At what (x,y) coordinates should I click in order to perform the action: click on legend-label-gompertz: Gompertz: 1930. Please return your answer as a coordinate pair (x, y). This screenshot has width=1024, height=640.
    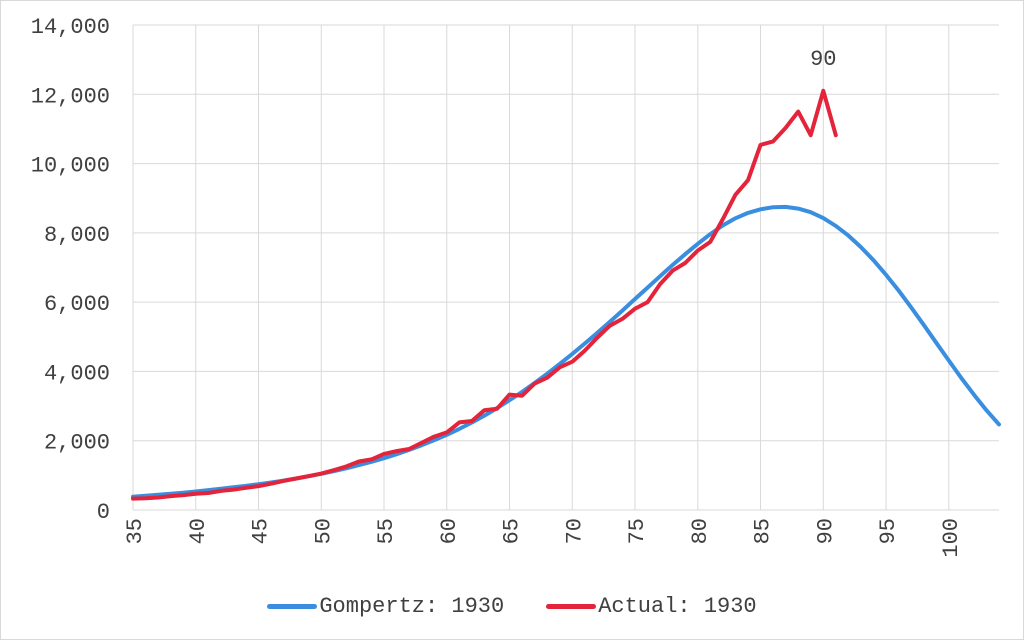
    Looking at the image, I should click on (412, 606).